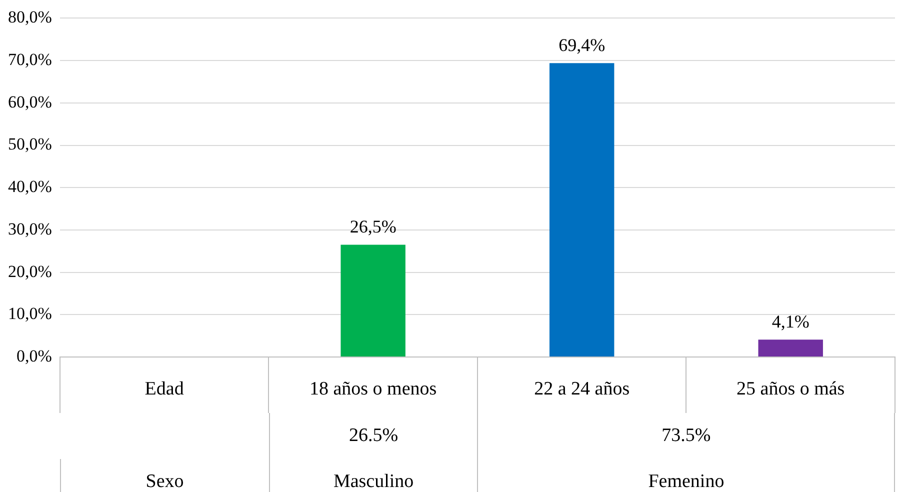 This screenshot has height=492, width=897. What do you see at coordinates (30, 144) in the screenshot?
I see `y-tick-label: 50,0%` at bounding box center [30, 144].